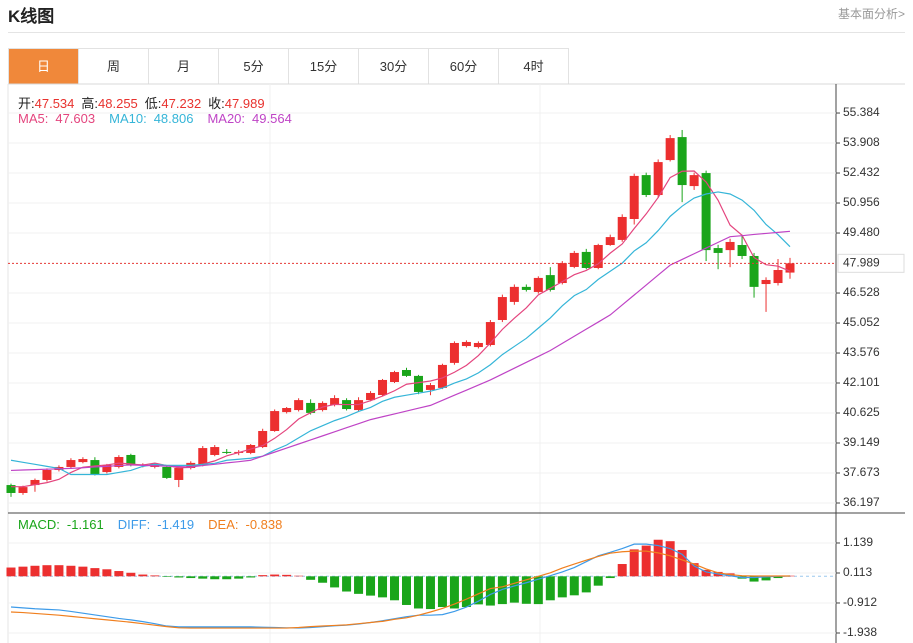 The image size is (913, 643). What do you see at coordinates (162, 118) in the screenshot?
I see `ma-legend: MA5: 47.603 MA10: 48.806 MA20: 49.564` at bounding box center [162, 118].